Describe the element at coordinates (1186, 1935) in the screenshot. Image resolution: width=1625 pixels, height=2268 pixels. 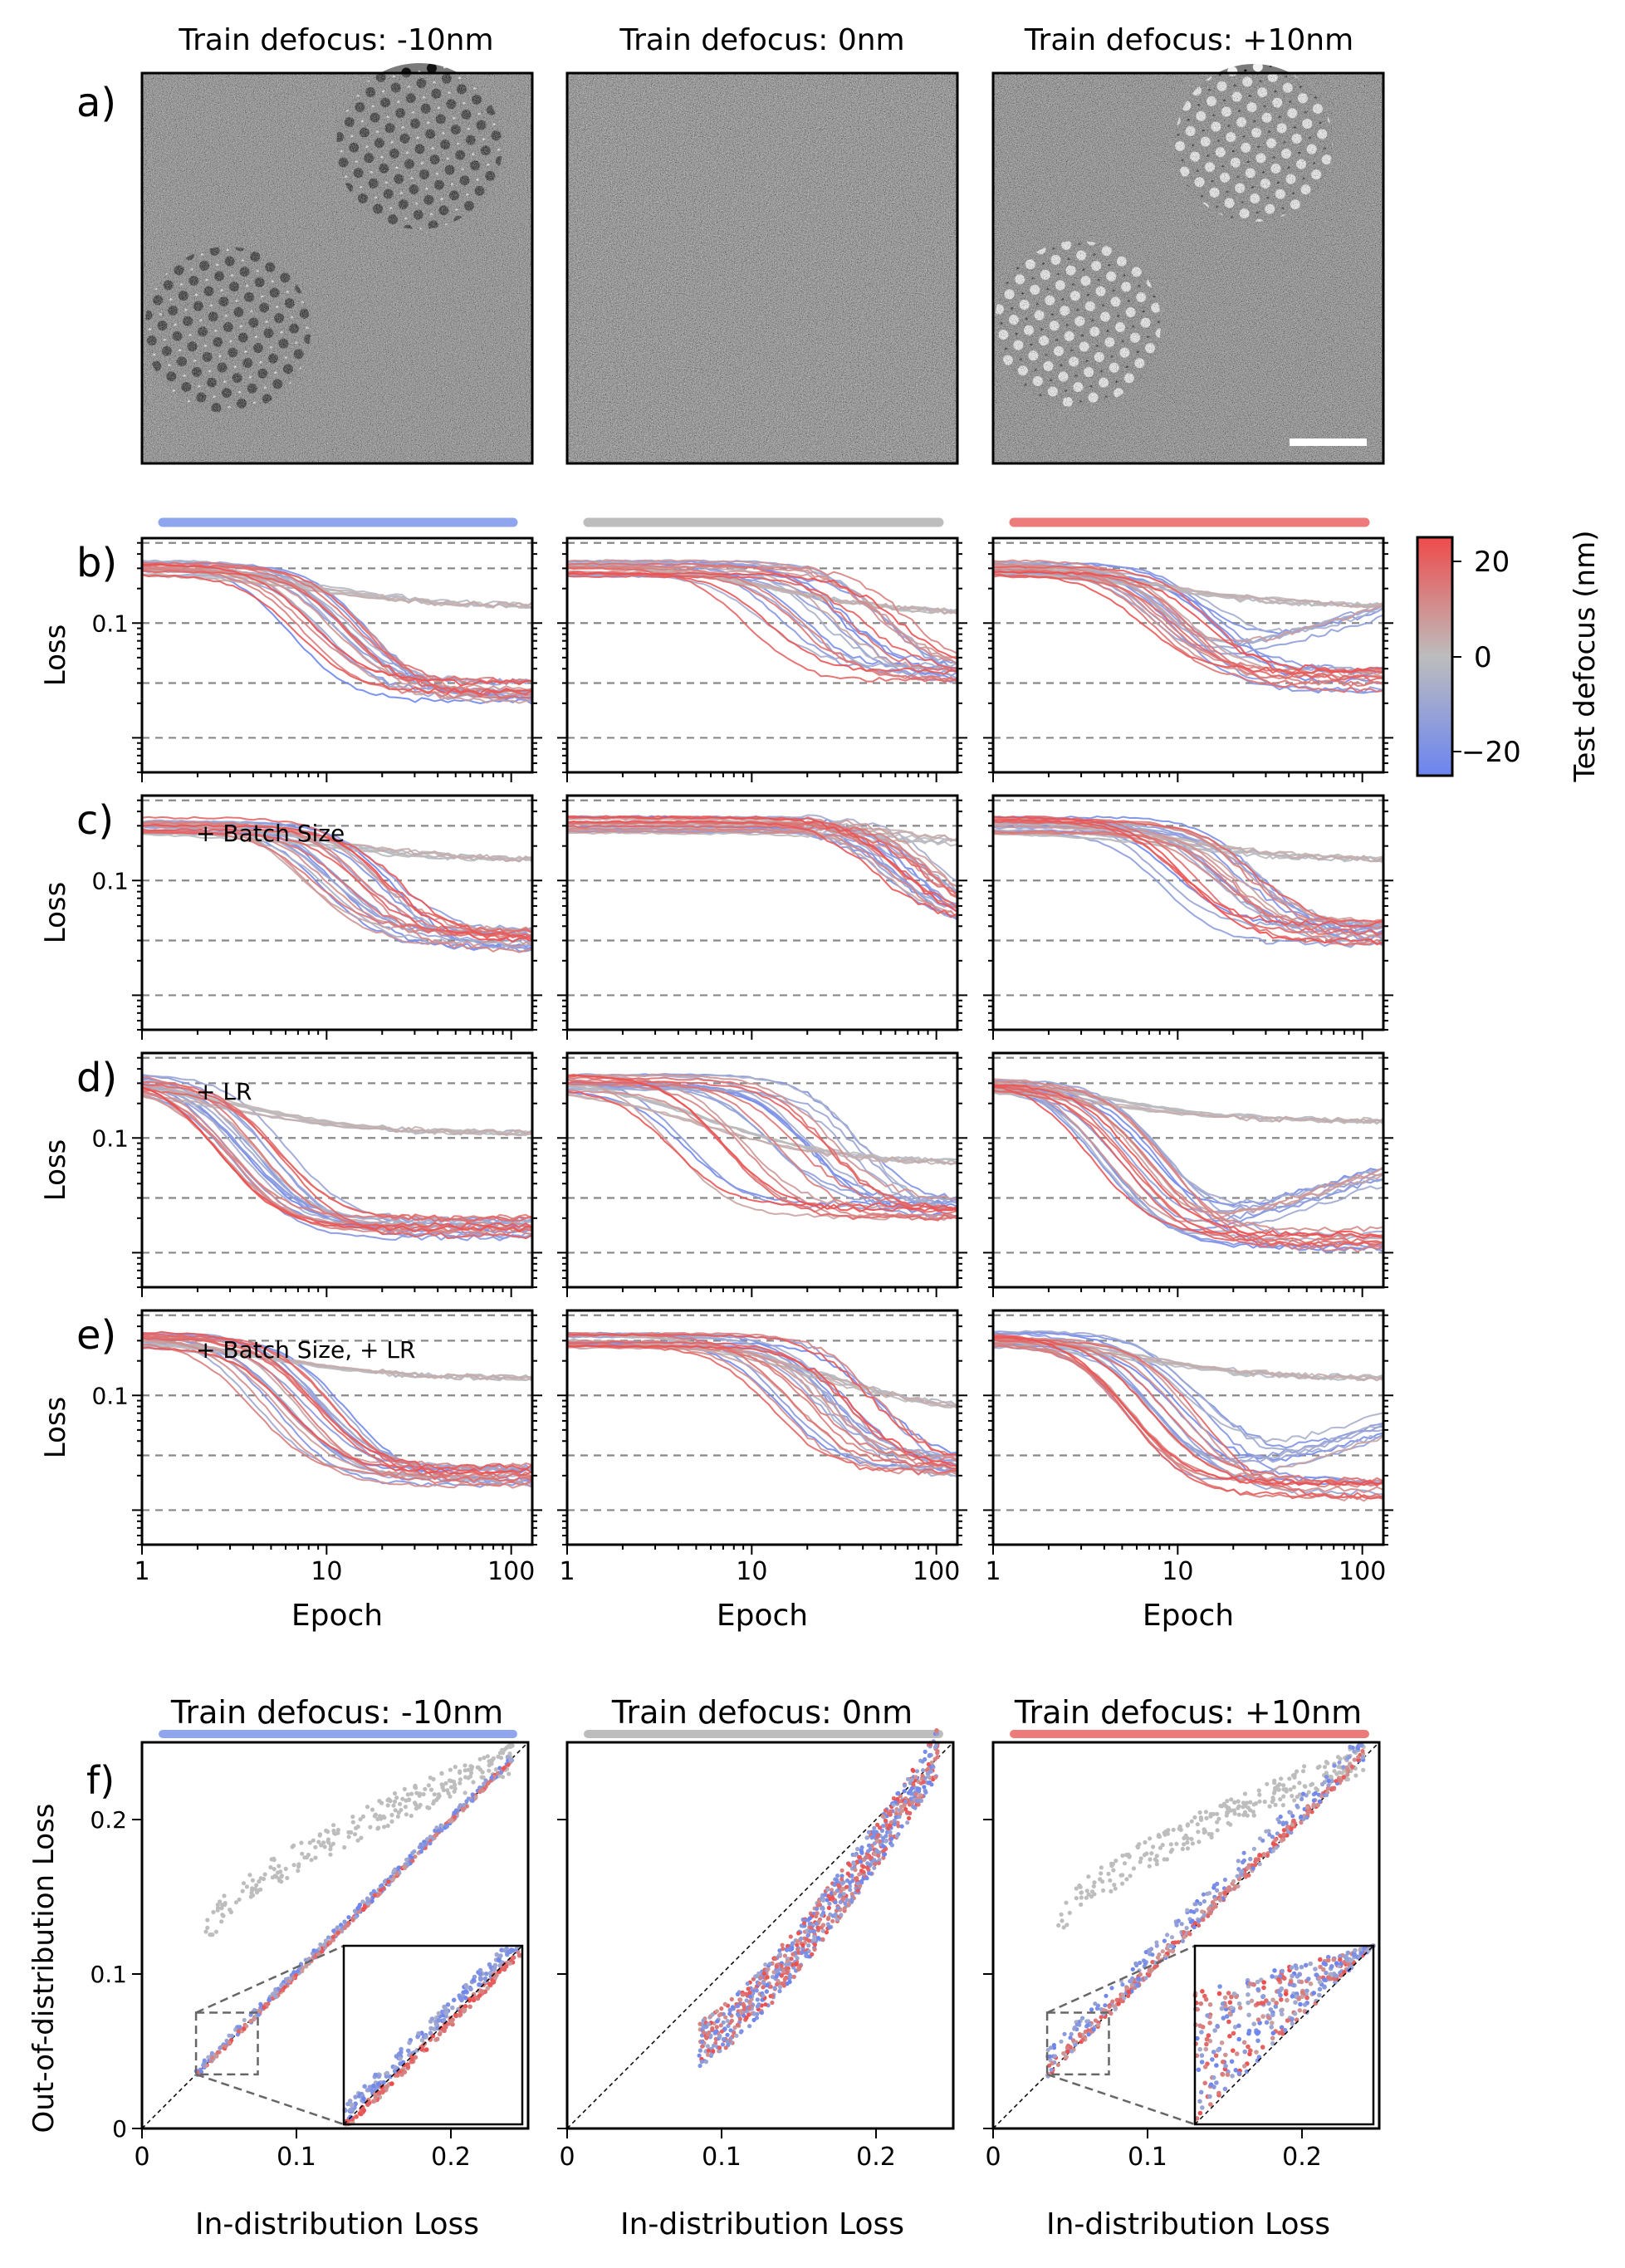
I see `axes-frame` at that location.